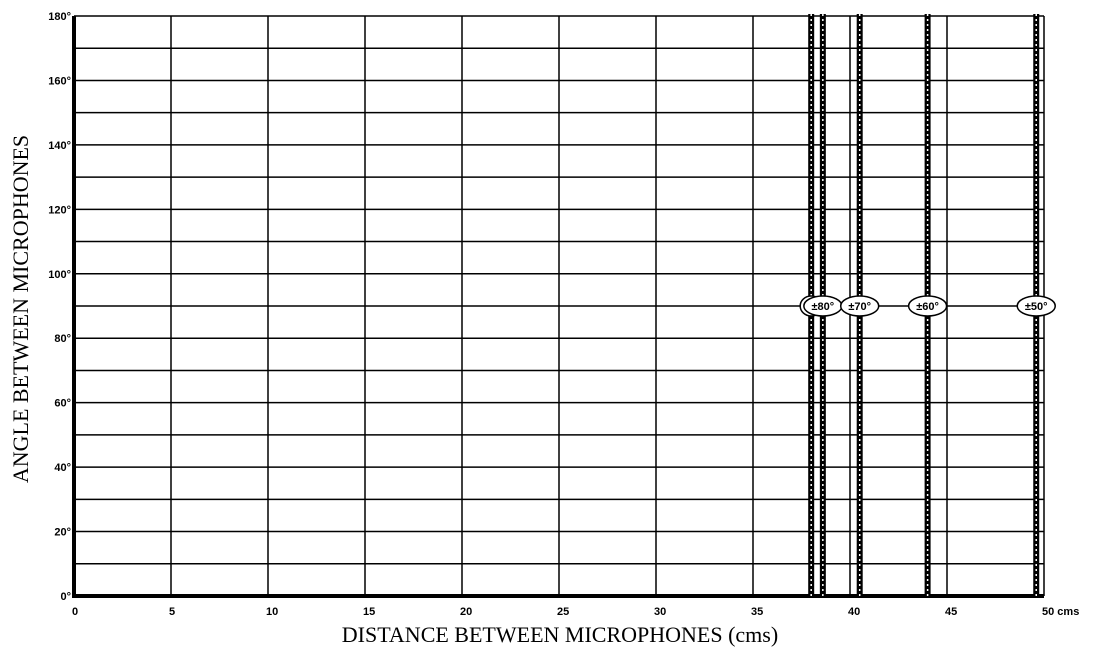 This screenshot has width=1095, height=648. What do you see at coordinates (563, 612) in the screenshot?
I see `x-tick-label: 25` at bounding box center [563, 612].